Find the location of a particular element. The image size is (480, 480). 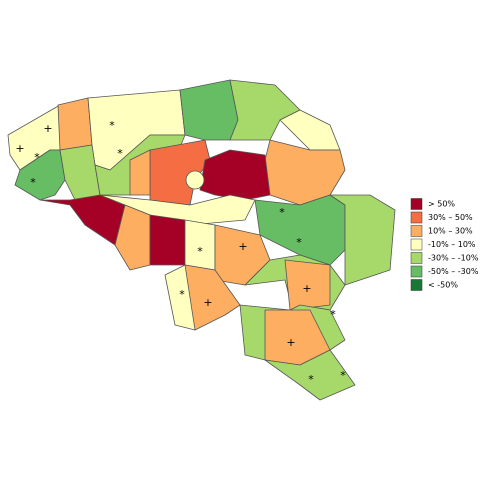

legend-label: < -50% is located at coordinates (443, 285).